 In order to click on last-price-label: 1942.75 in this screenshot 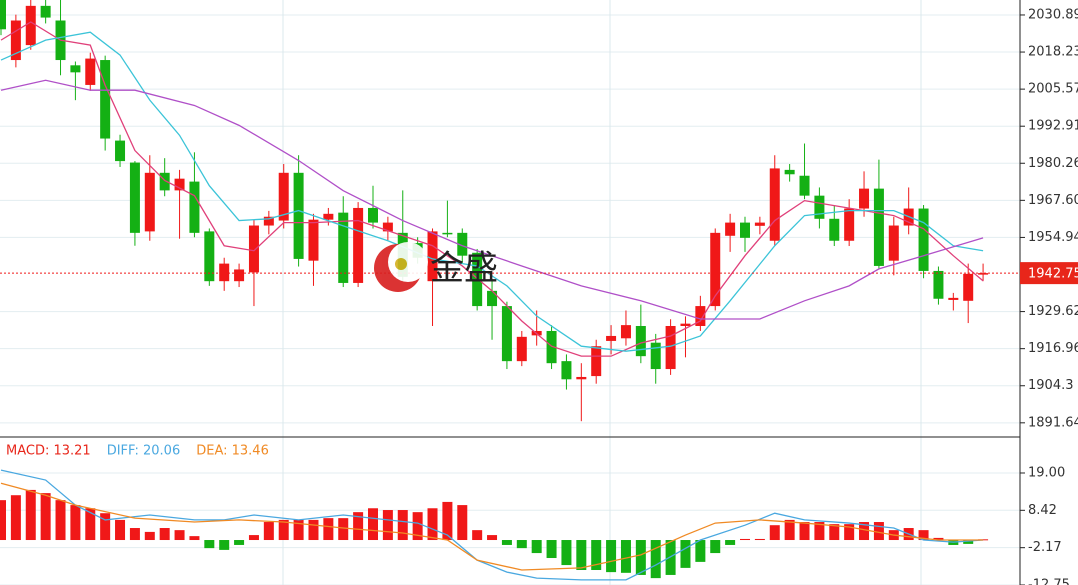, I will do `click(1053, 274)`.